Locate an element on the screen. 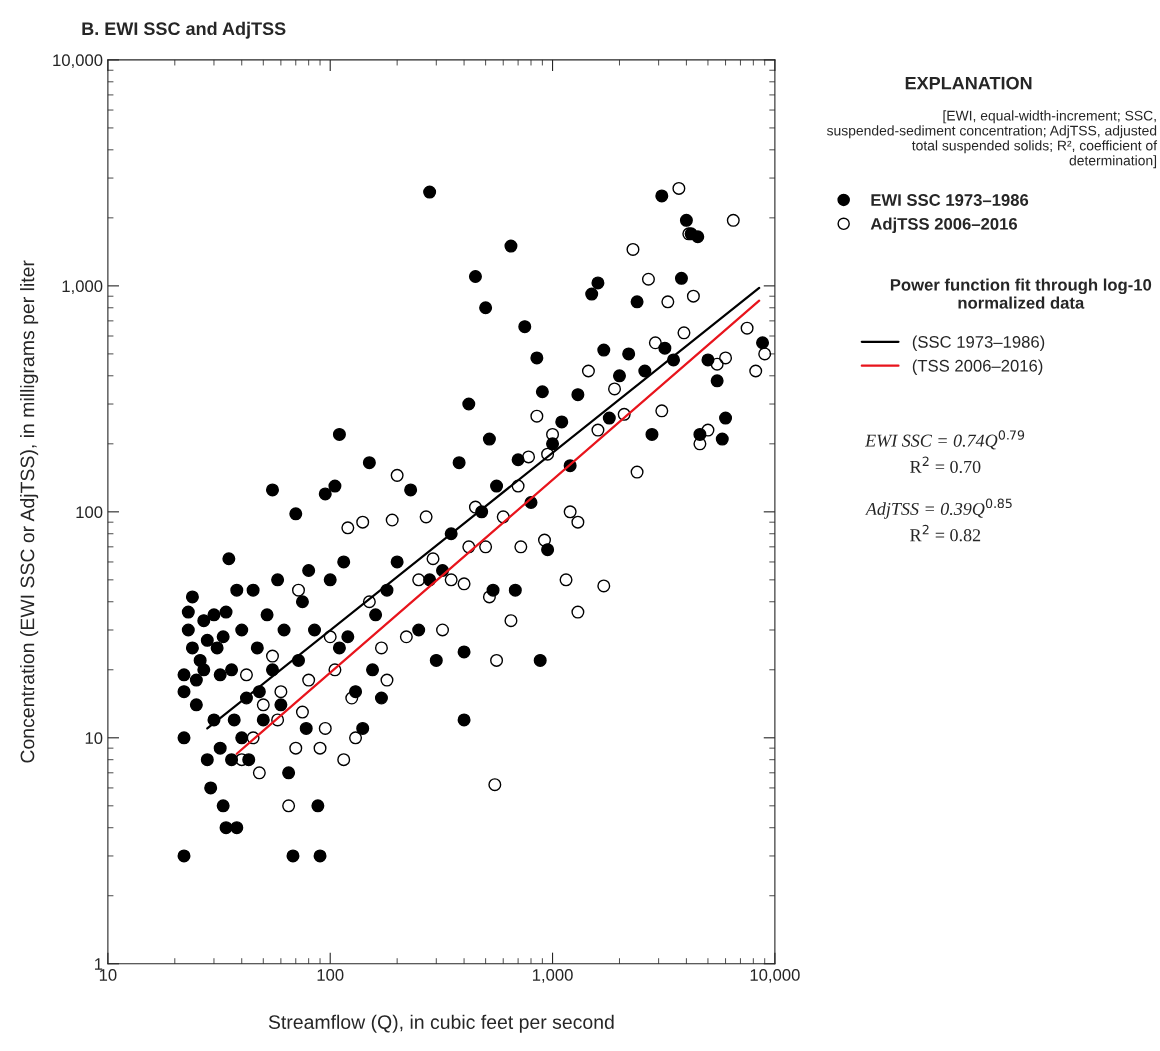 The image size is (1160, 1051). x-tick-label: 10,000 is located at coordinates (775, 976).